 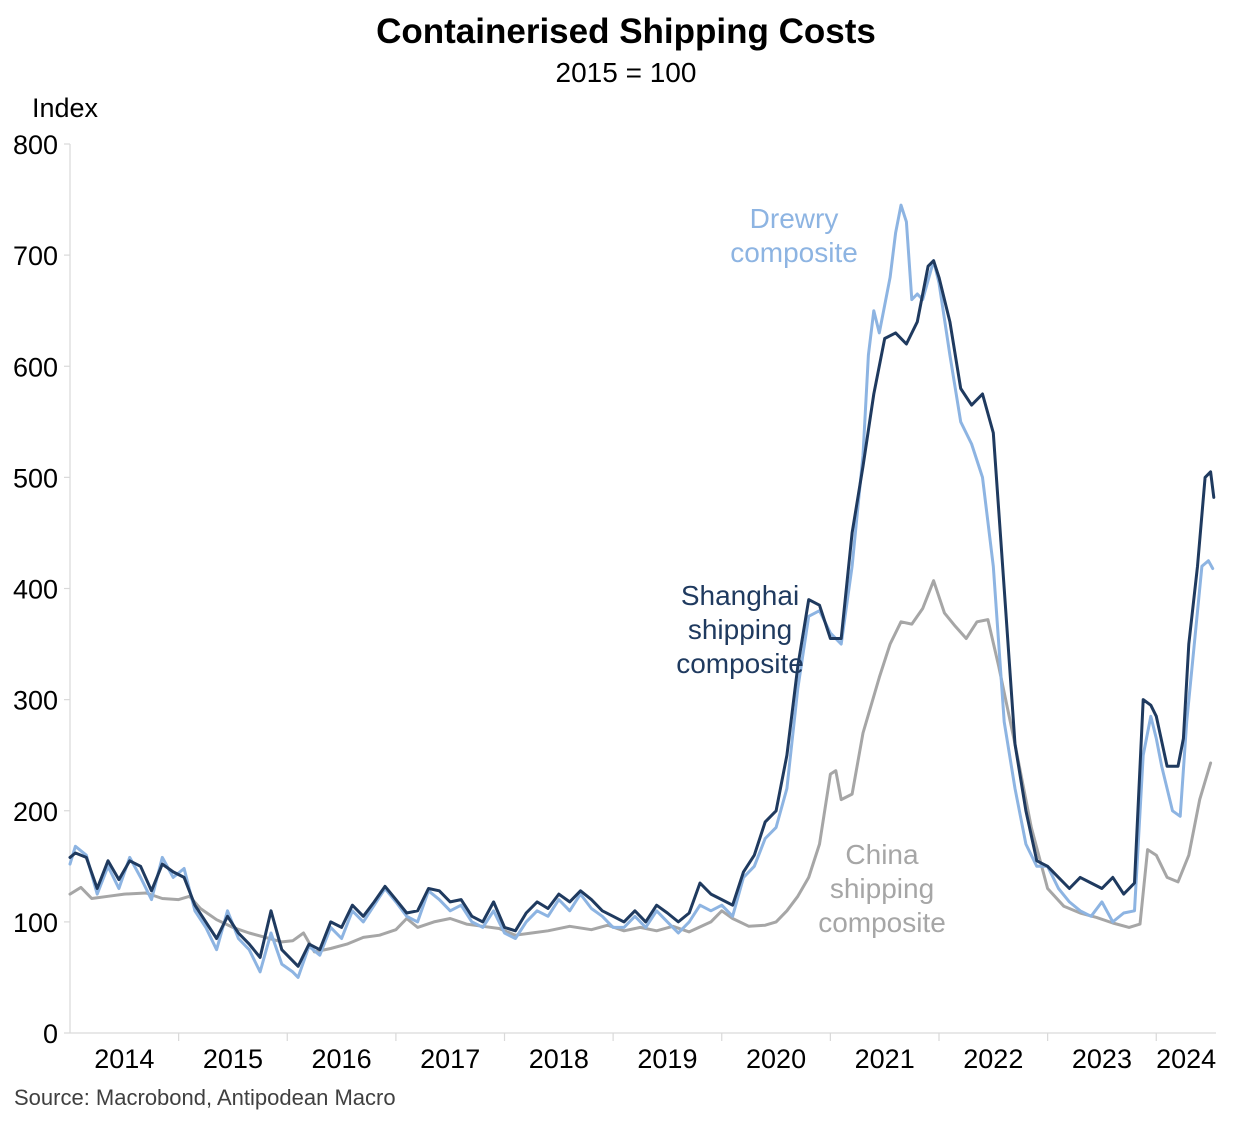 I want to click on annotation-shanghai-shipping-composite: Shanghai shipping composite, so click(x=740, y=629).